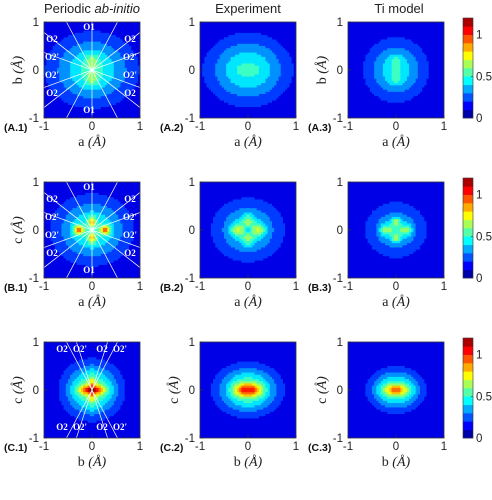 This screenshot has width=492, height=500. I want to click on colorbar-C: 00.51, so click(477, 391).